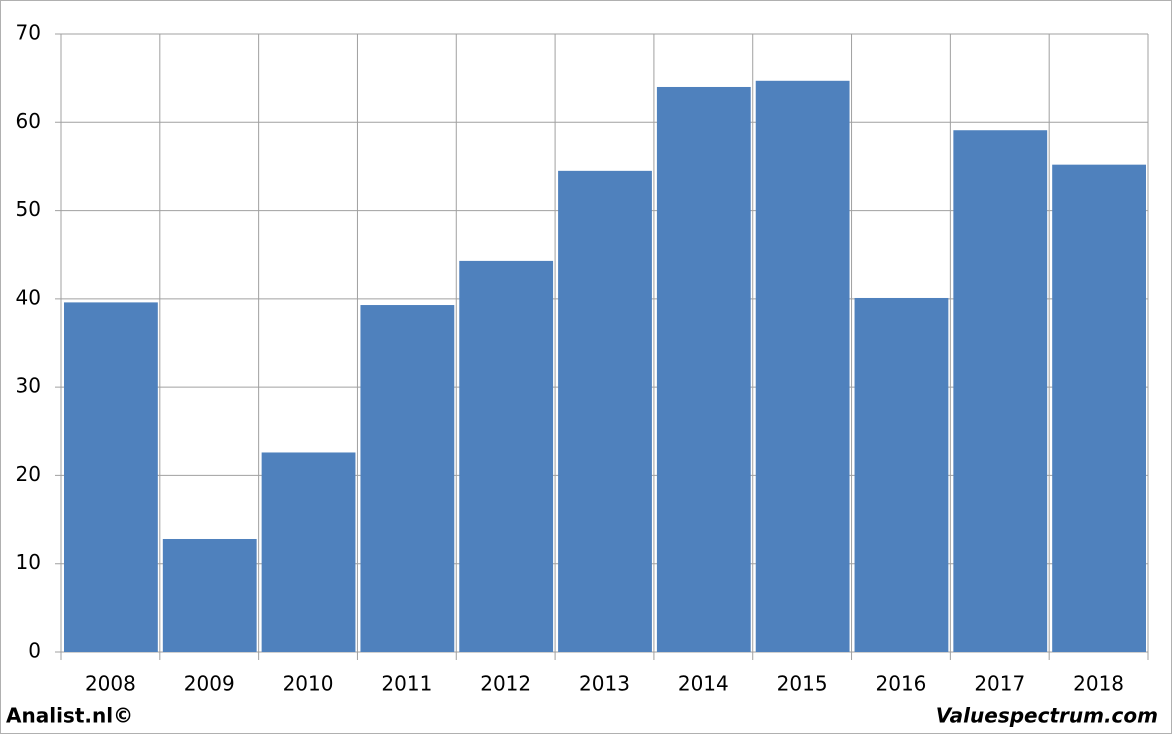 This screenshot has width=1172, height=734. What do you see at coordinates (28, 33) in the screenshot?
I see `y-tick-label: 70` at bounding box center [28, 33].